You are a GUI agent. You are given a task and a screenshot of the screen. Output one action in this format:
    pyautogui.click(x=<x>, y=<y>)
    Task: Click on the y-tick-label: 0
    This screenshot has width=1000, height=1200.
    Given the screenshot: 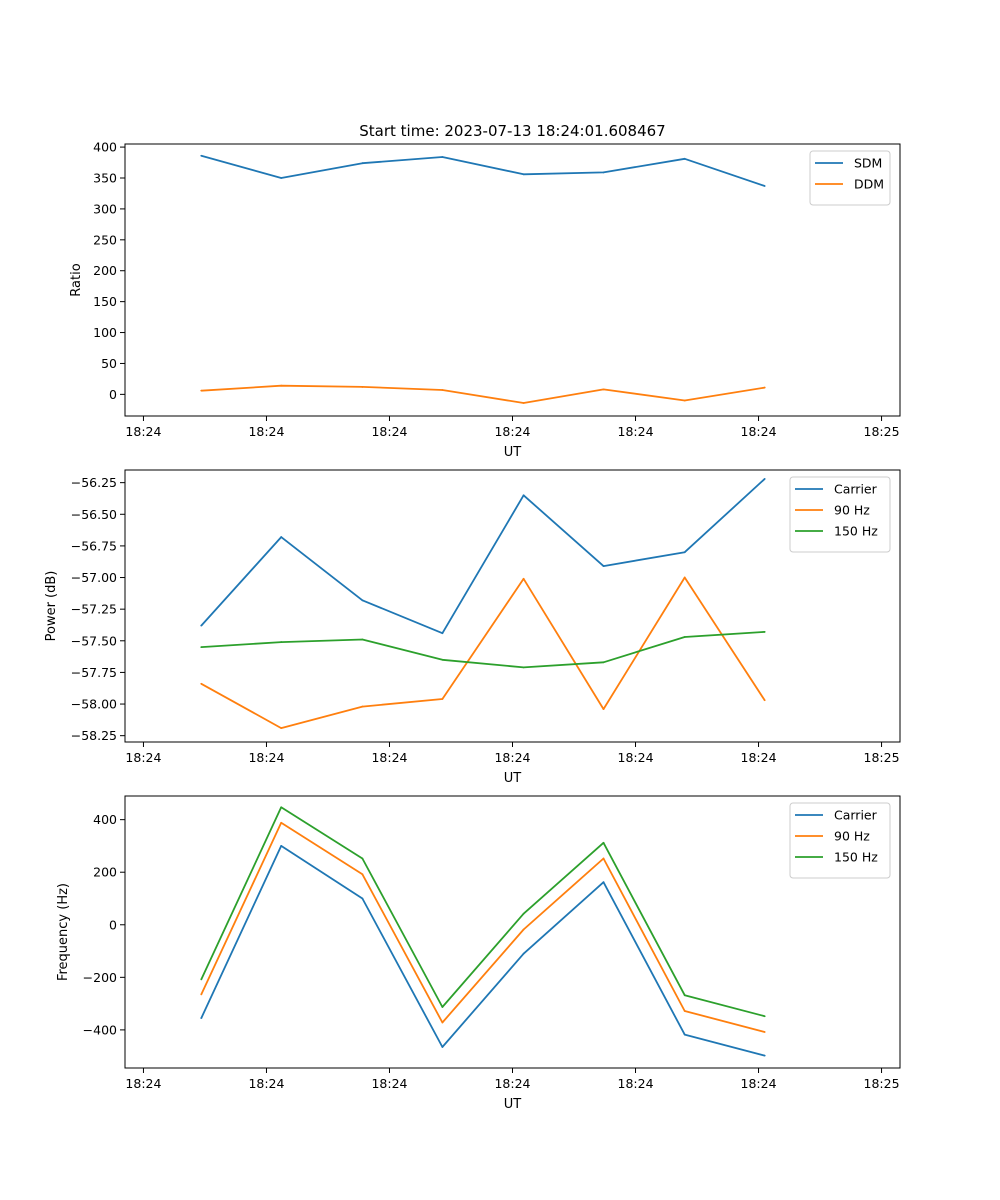 What is the action you would take?
    pyautogui.click(x=113, y=924)
    